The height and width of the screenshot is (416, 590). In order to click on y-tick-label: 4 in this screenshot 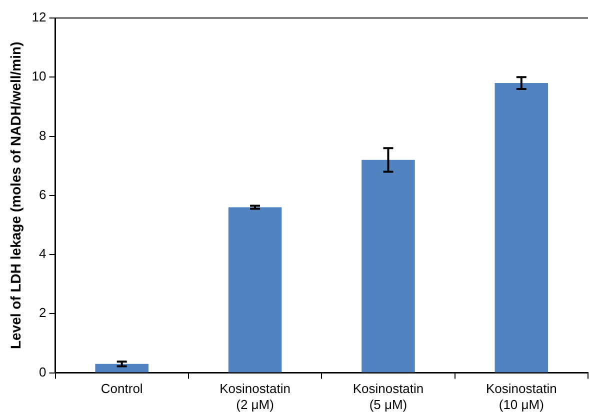, I will do `click(42, 254)`.